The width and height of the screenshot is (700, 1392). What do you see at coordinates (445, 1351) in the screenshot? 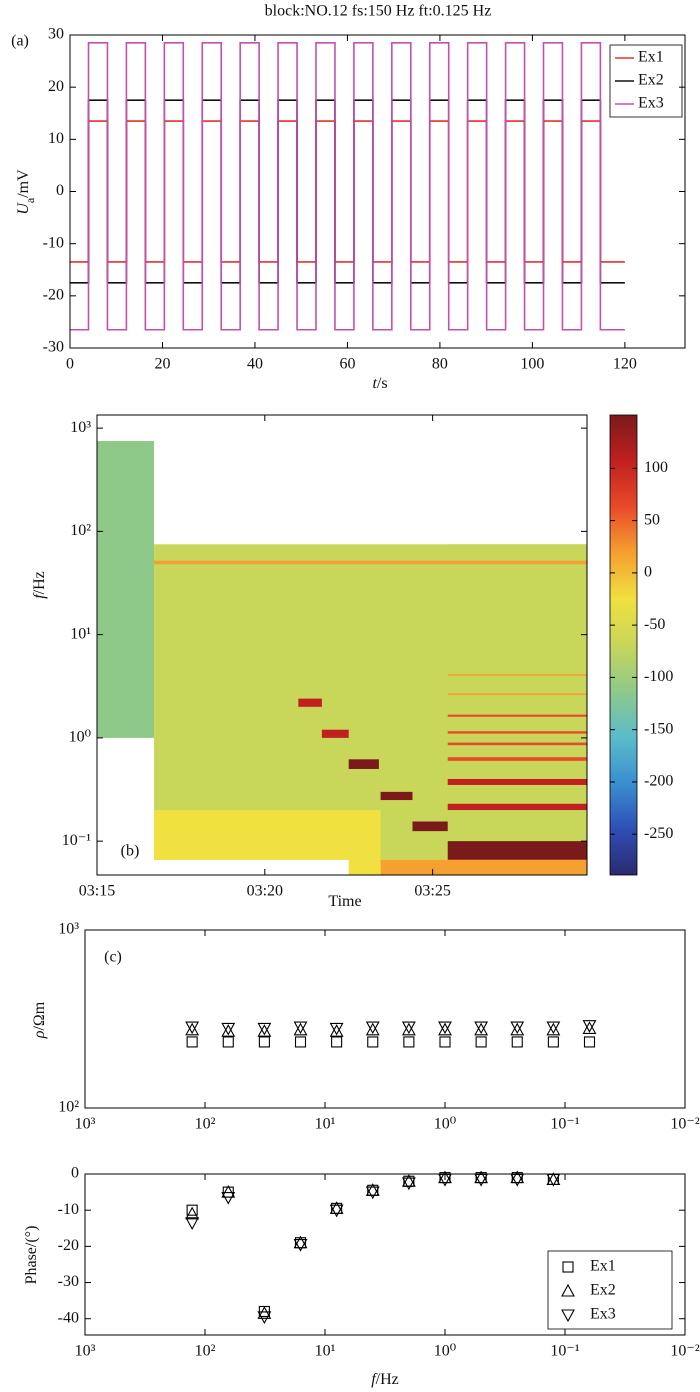
I see `x-tick-label: 10⁰` at bounding box center [445, 1351].